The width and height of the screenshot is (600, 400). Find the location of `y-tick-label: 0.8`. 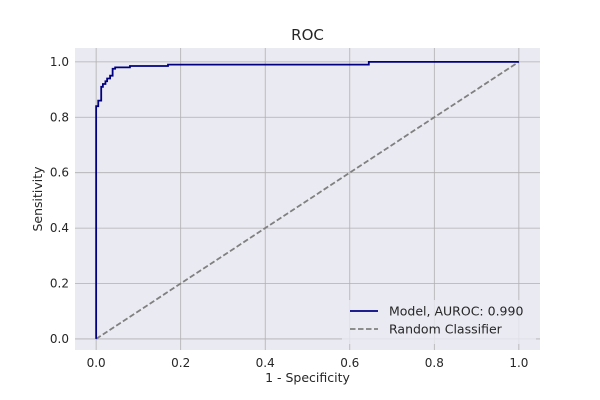

y-tick-label: 0.8 is located at coordinates (59, 117).